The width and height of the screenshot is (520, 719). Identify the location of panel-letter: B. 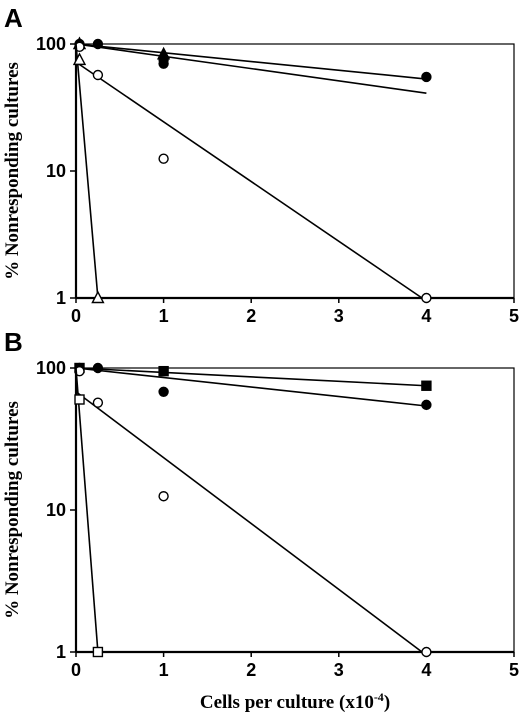
(13, 342).